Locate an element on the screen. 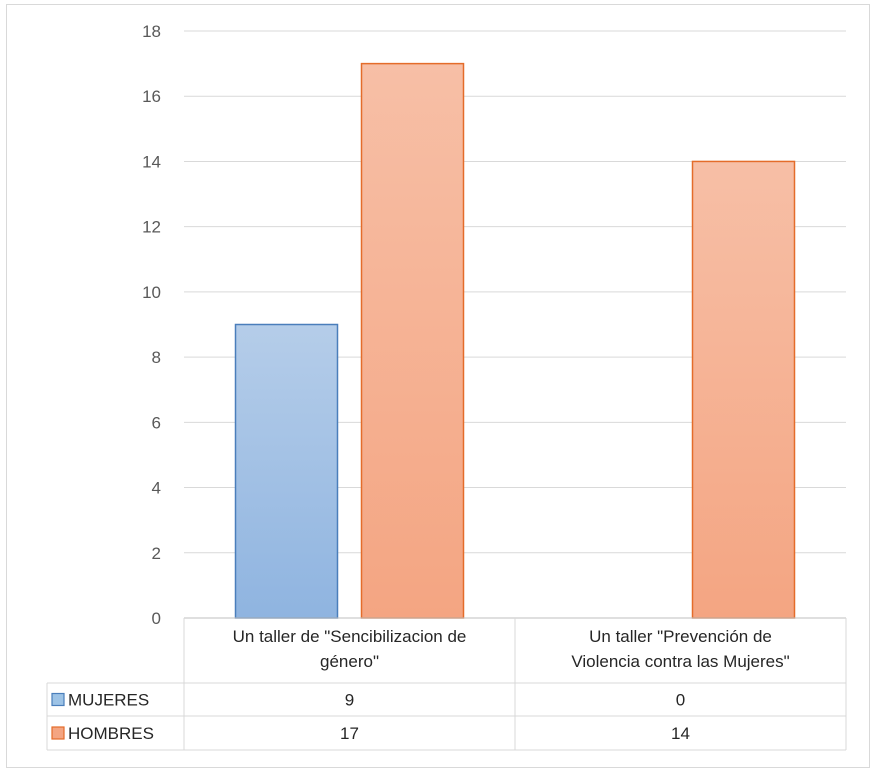 This screenshot has width=874, height=772. y-tick-label: 10 is located at coordinates (151, 292).